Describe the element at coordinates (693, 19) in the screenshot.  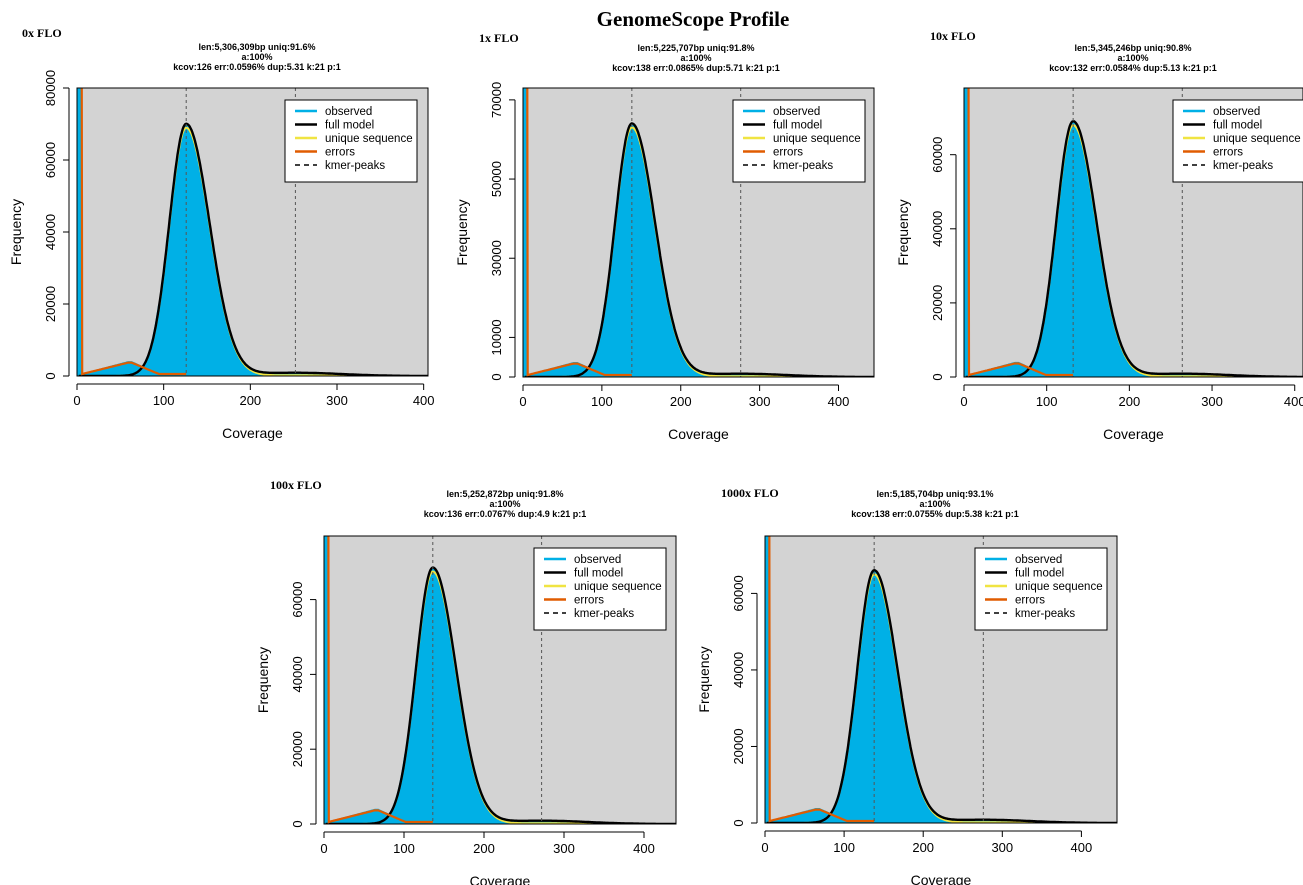
I see `figure-title: GenomeScope Profile` at that location.